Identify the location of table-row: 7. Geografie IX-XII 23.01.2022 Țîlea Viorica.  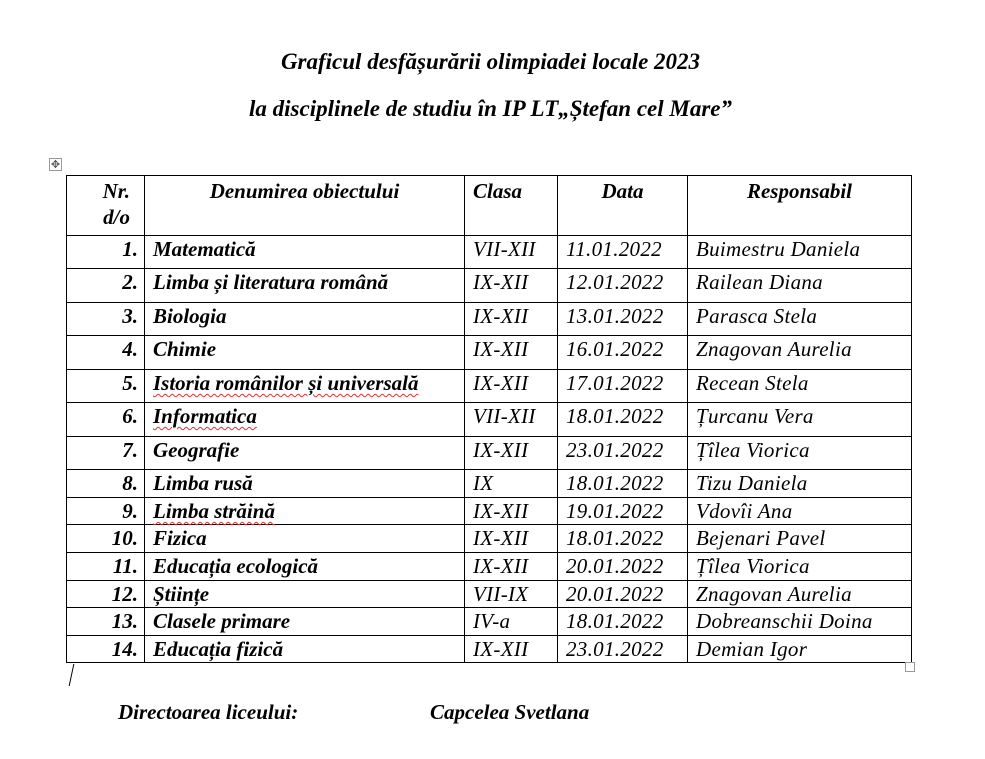
(489, 453).